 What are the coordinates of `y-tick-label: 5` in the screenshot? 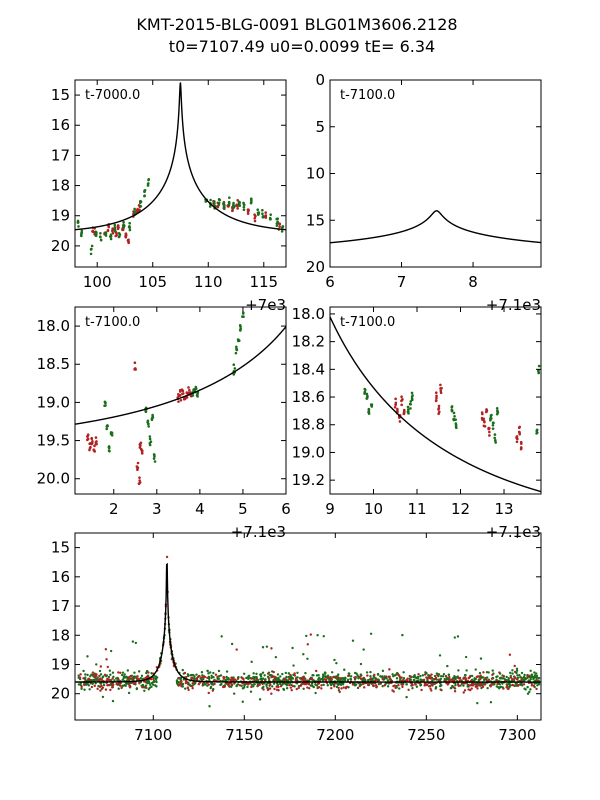 It's located at (320, 127).